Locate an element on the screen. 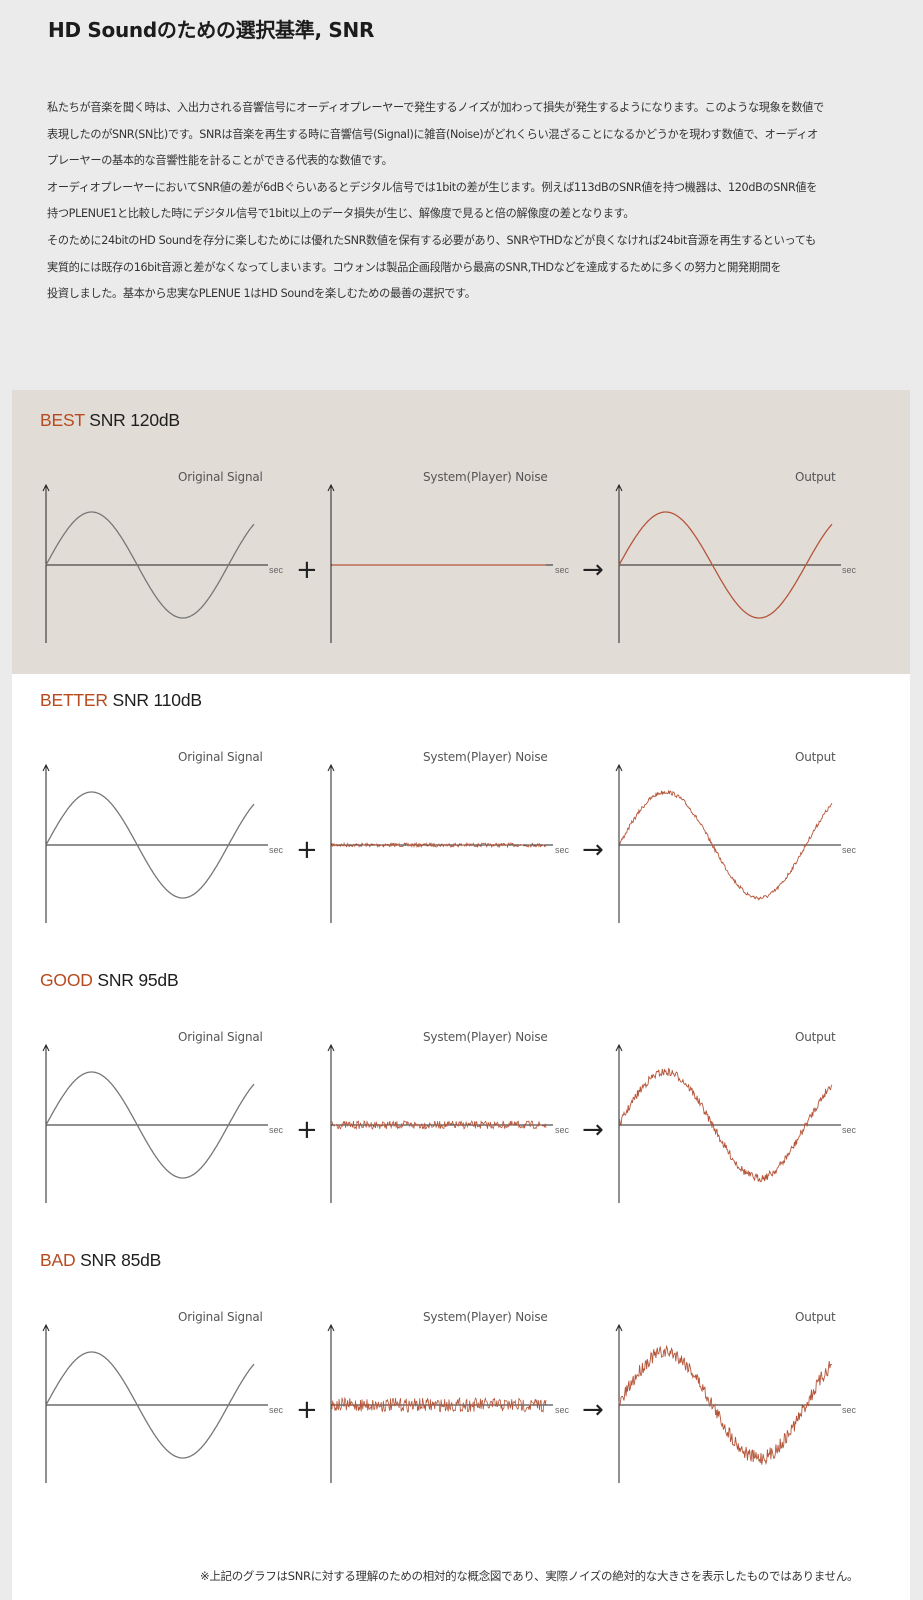 The image size is (923, 1600). grade-label: BEST is located at coordinates (62, 420).